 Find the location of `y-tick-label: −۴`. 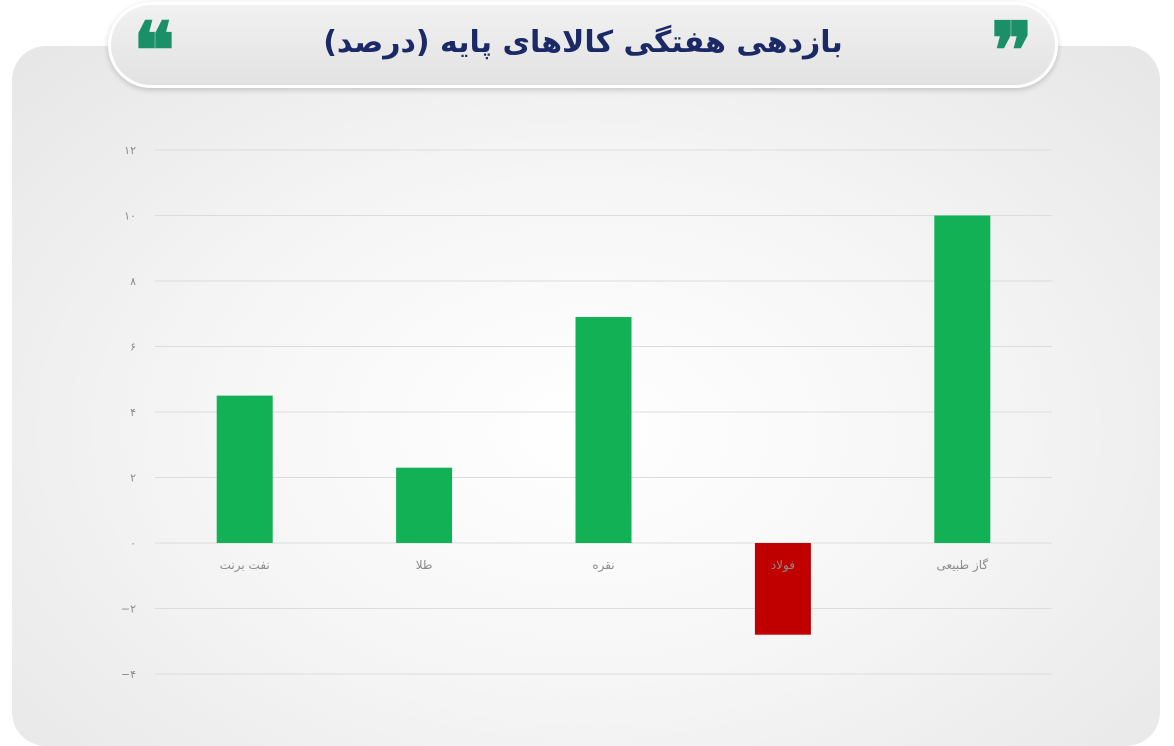

y-tick-label: −۴ is located at coordinates (128, 674).